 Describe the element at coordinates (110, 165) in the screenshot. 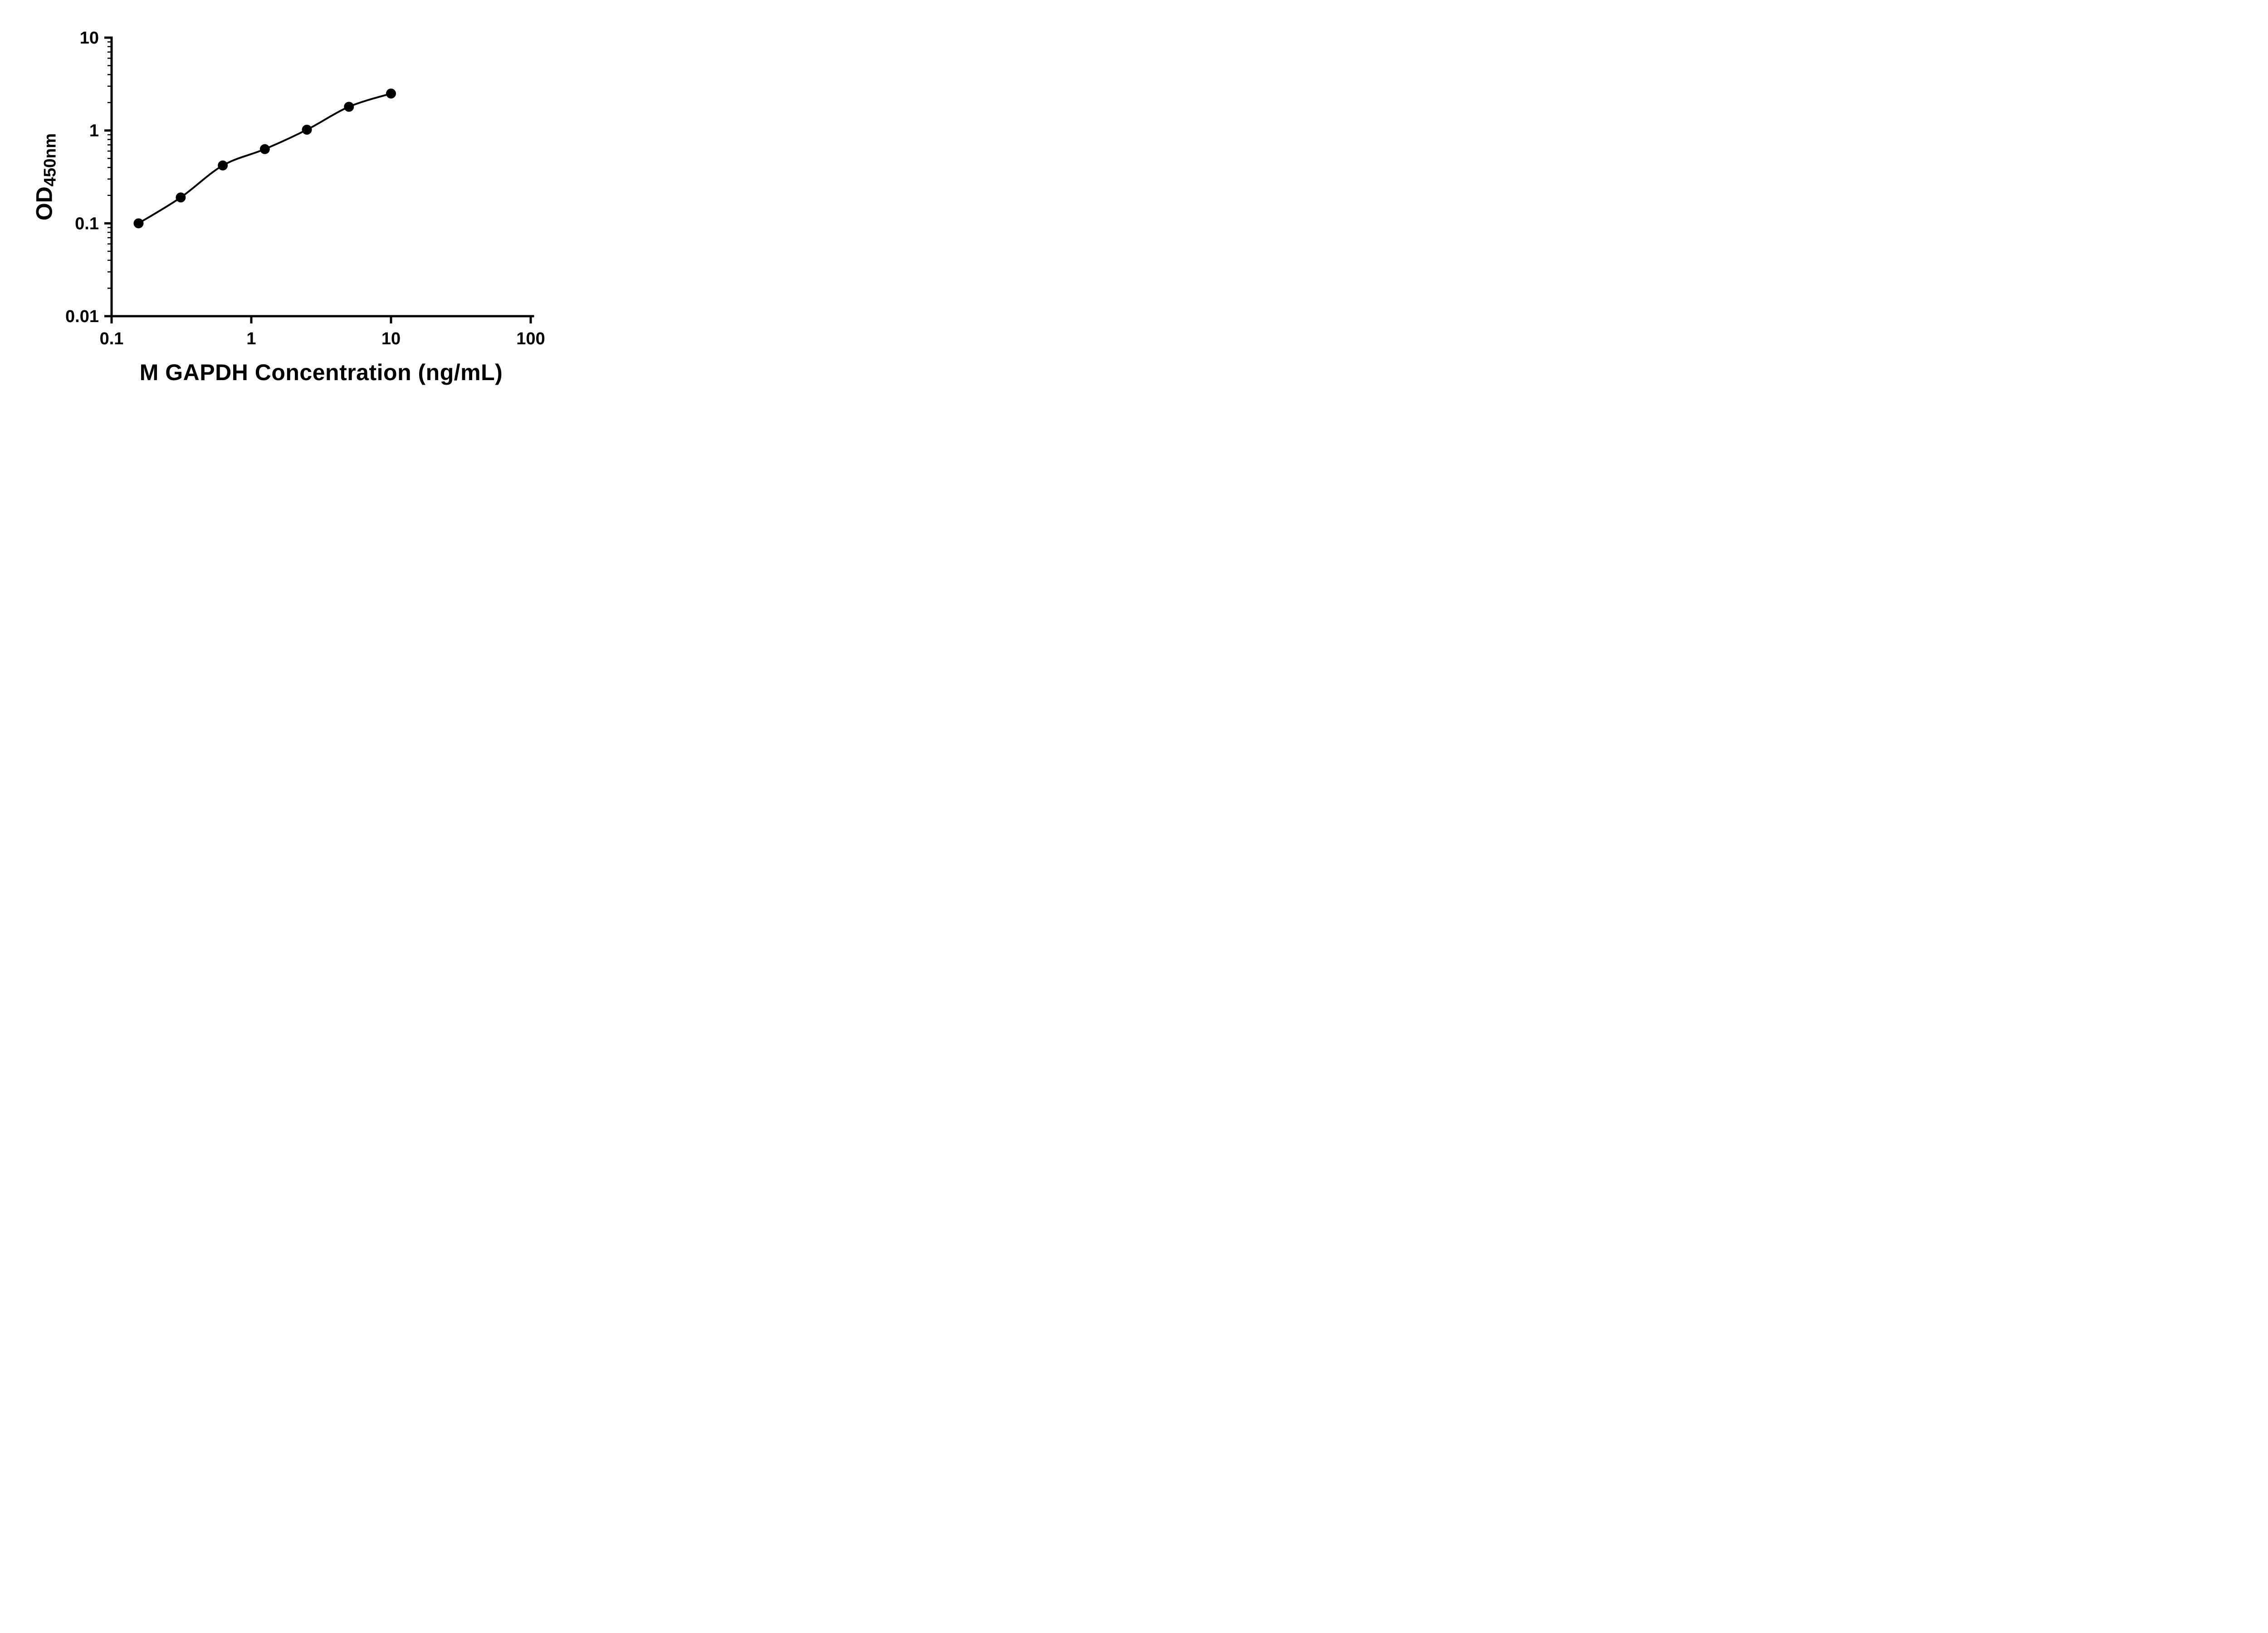

I see `y-axis-minor-ticks` at that location.